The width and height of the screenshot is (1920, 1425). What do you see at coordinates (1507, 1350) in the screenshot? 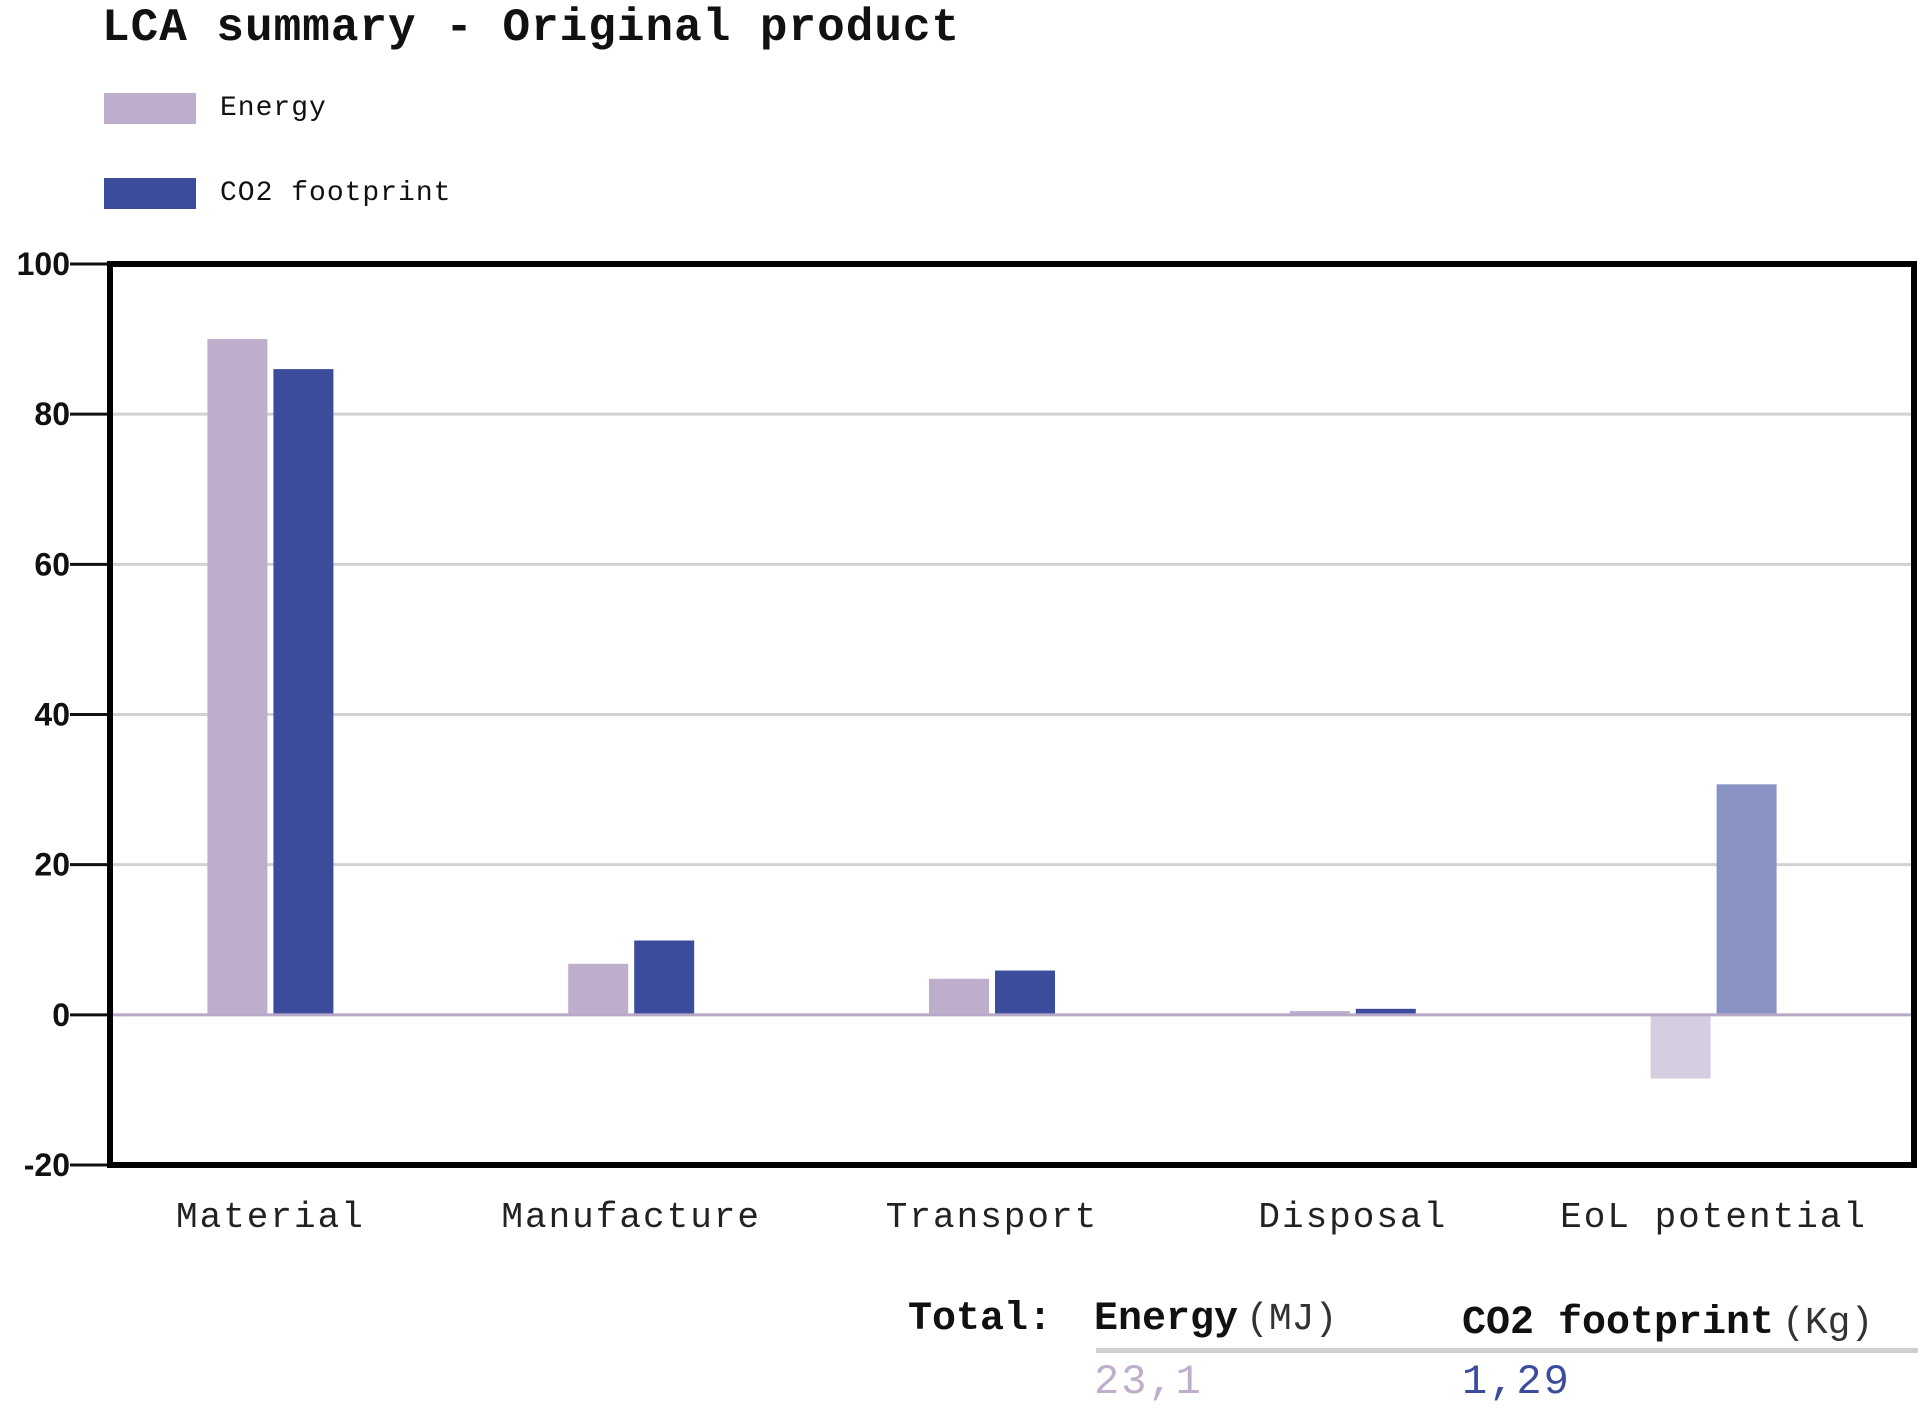
I see `totals-divider` at bounding box center [1507, 1350].